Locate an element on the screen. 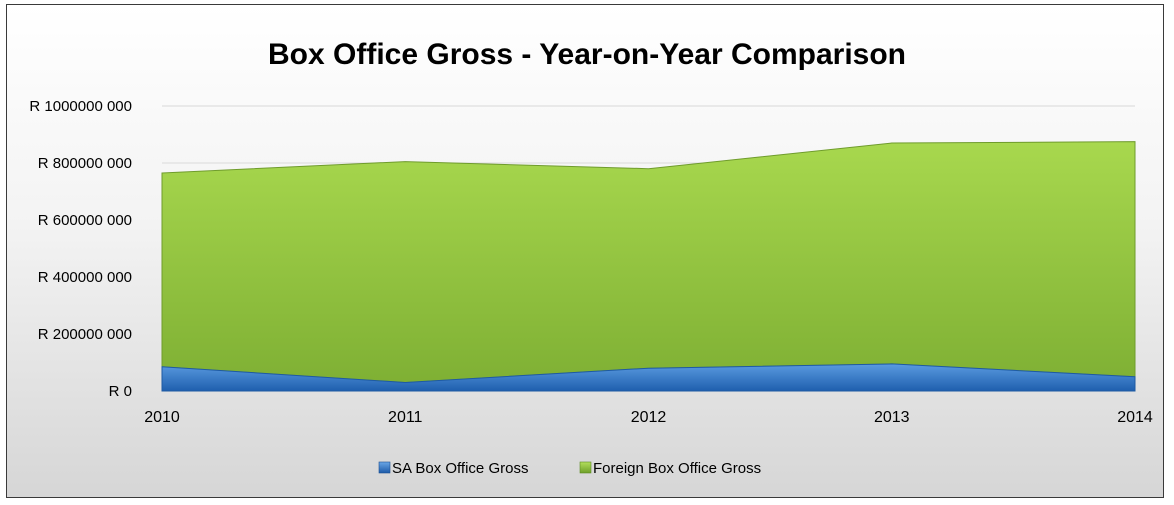 The width and height of the screenshot is (1174, 505). area-sa-box-office-gross is located at coordinates (648, 377).